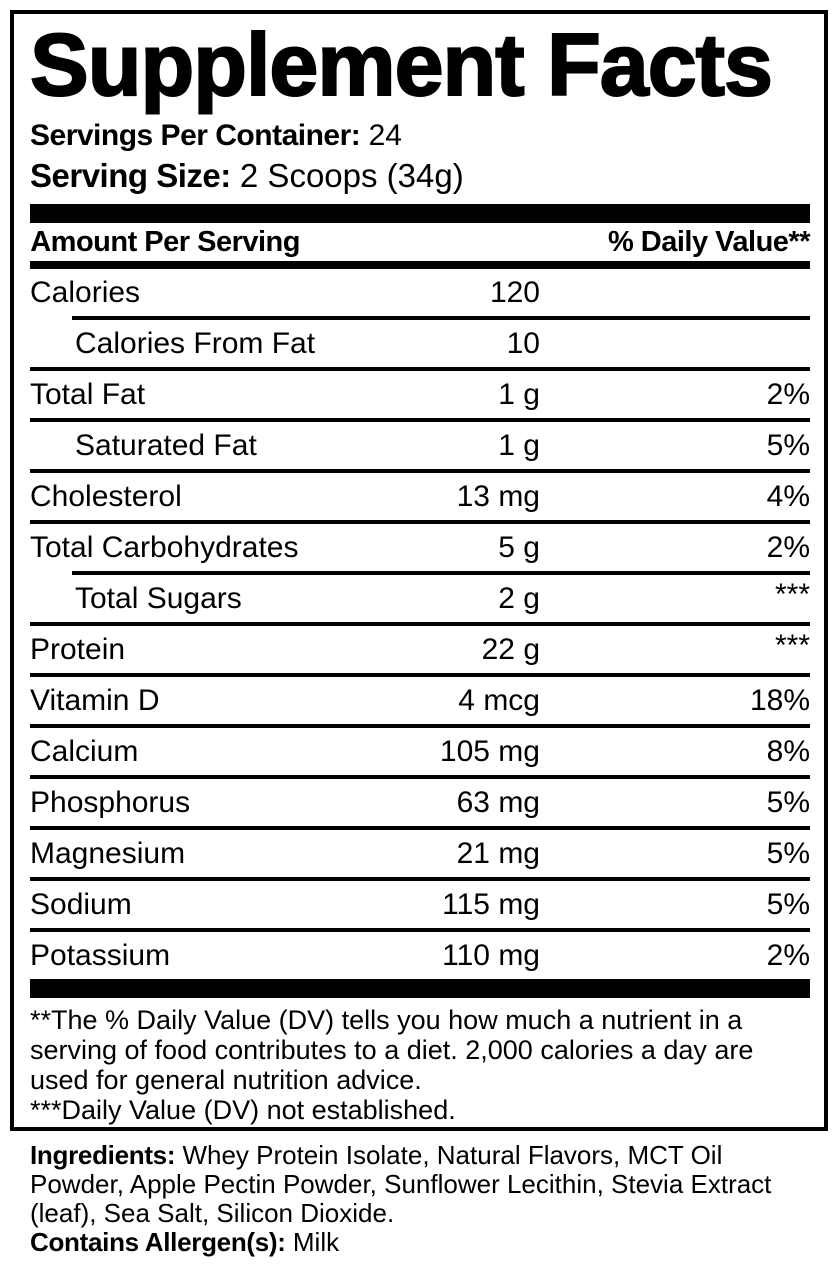  I want to click on allergen-line: Contains Allergen(s): Milk, so click(421, 1242).